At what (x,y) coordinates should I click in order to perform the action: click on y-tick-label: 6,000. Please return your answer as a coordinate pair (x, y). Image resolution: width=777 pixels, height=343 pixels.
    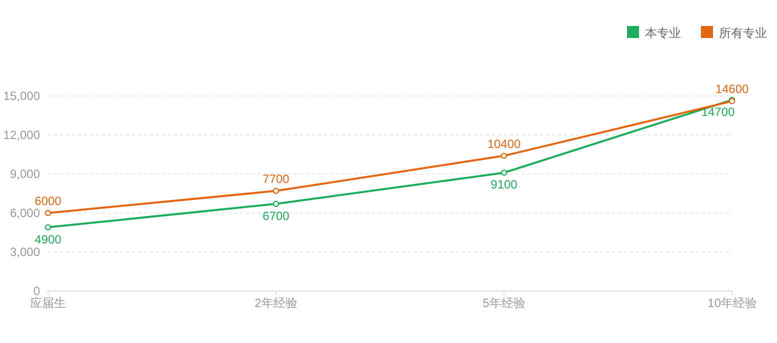
    Looking at the image, I should click on (25, 213).